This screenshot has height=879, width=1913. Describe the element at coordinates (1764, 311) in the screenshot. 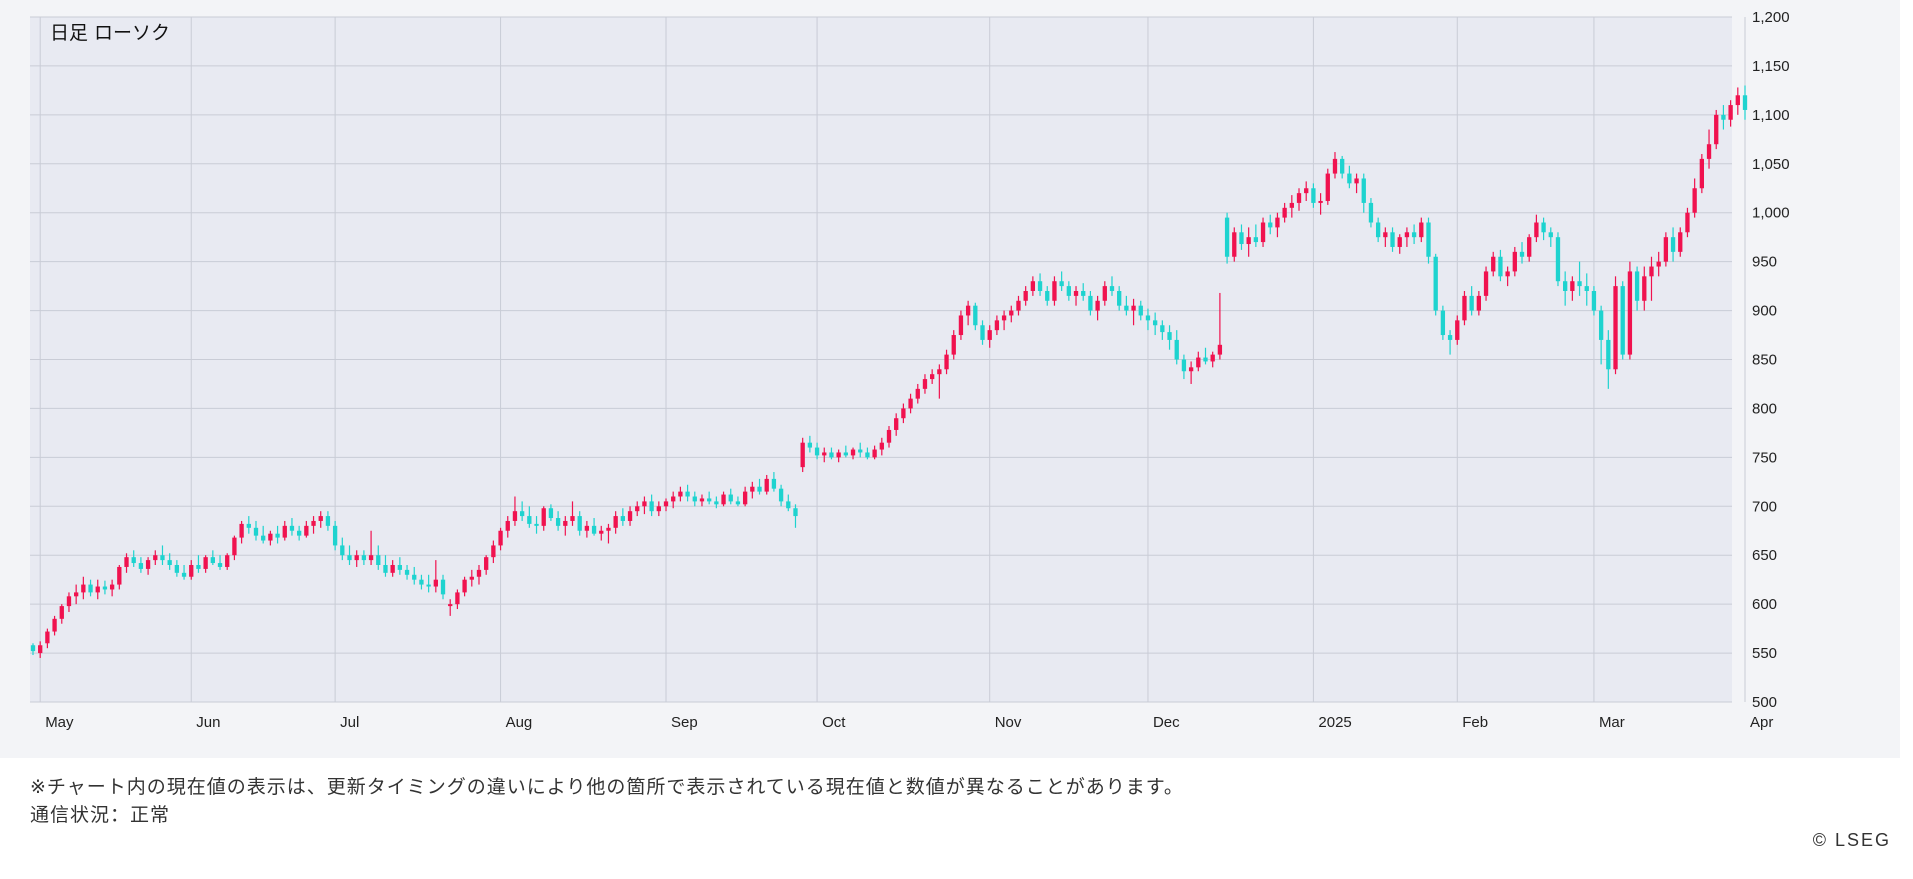

I see `y-tick-label: 900` at that location.